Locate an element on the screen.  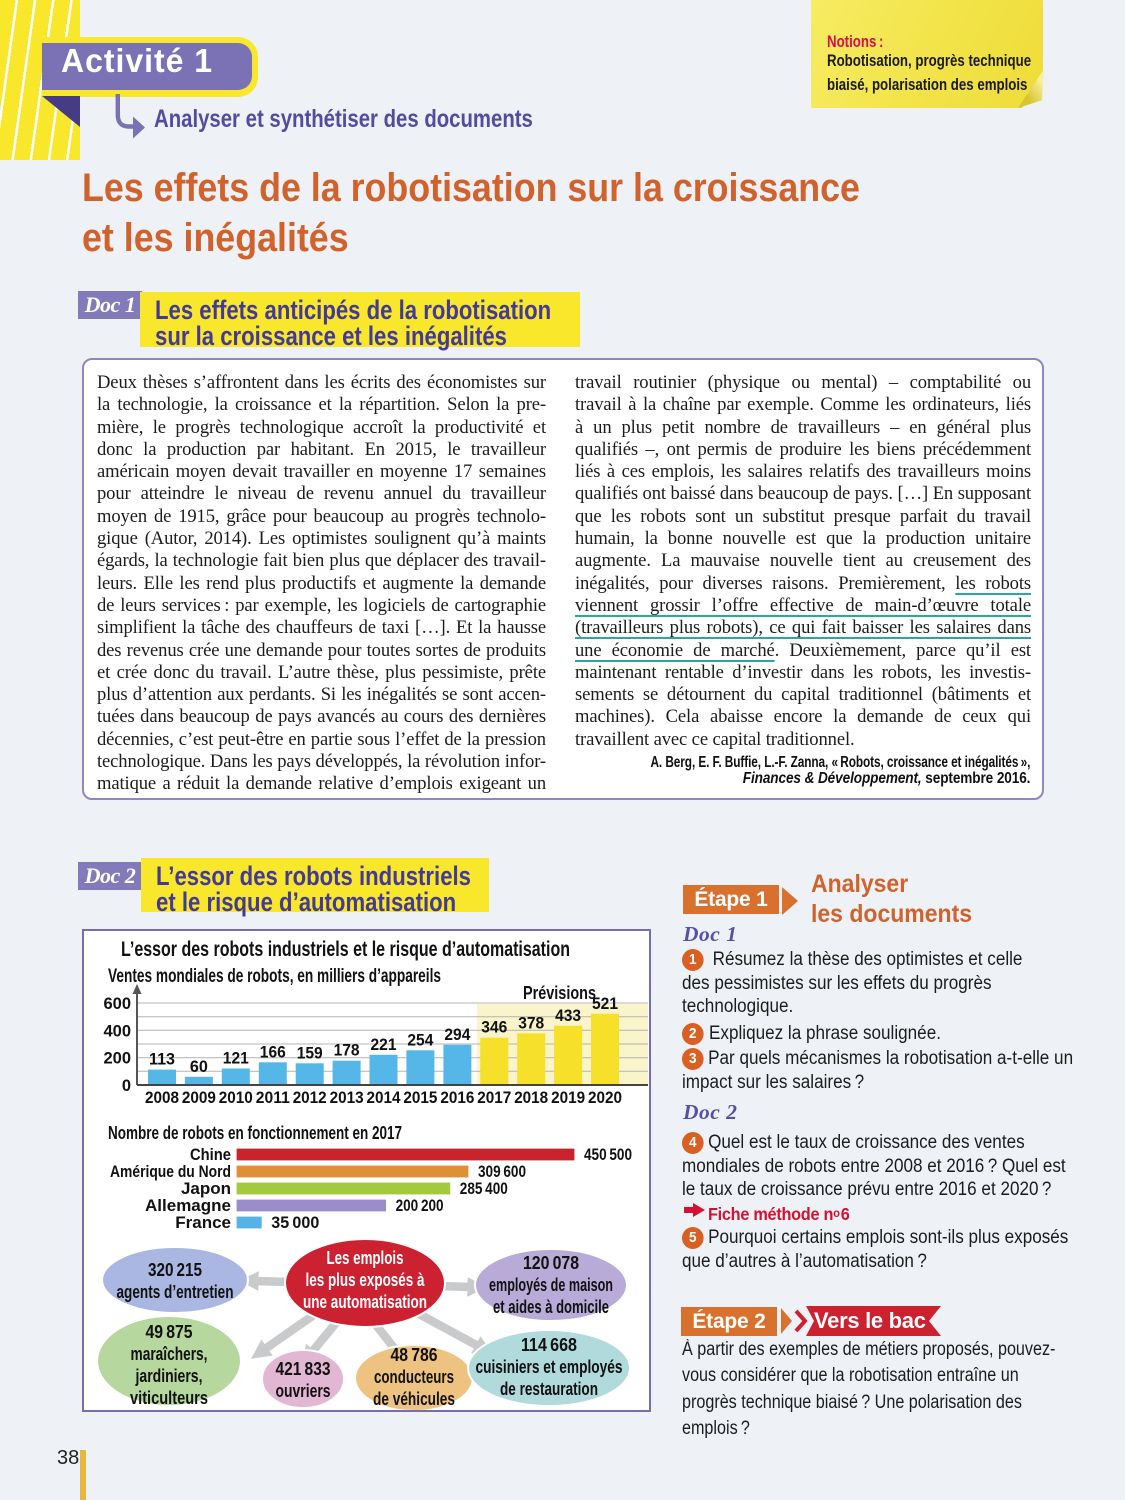
svg-text: 178 is located at coordinates (347, 1051).